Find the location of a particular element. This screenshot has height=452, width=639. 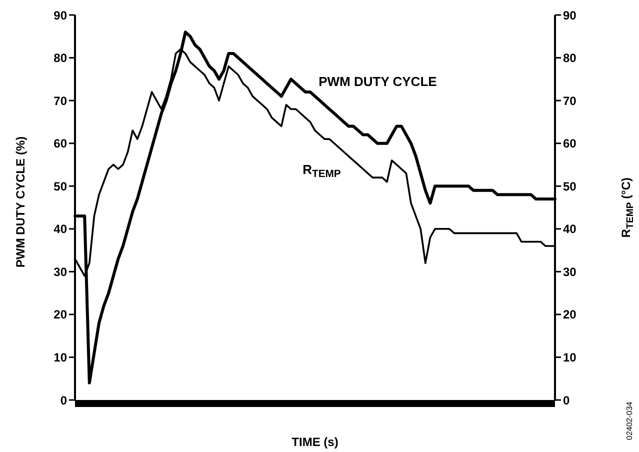

y2-tick-label: 40 is located at coordinates (570, 229).